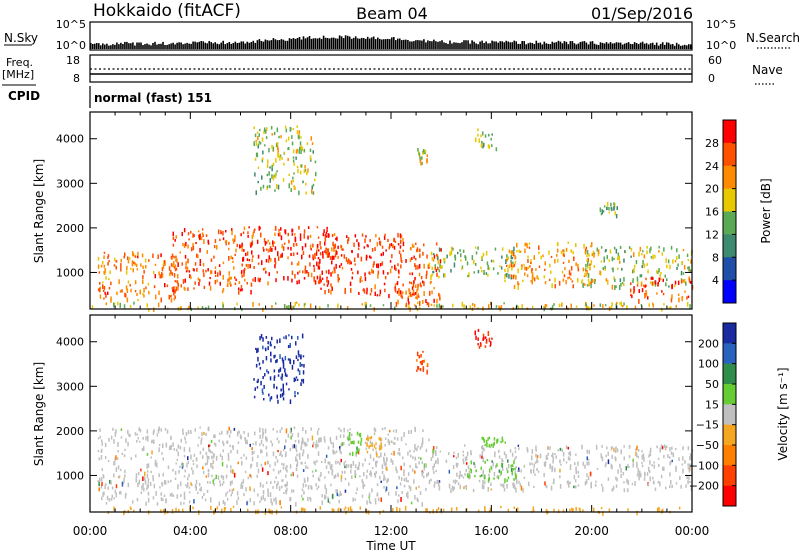 This screenshot has width=800, height=558. What do you see at coordinates (715, 257) in the screenshot?
I see `power-colorbar-tick-label: 8` at bounding box center [715, 257].